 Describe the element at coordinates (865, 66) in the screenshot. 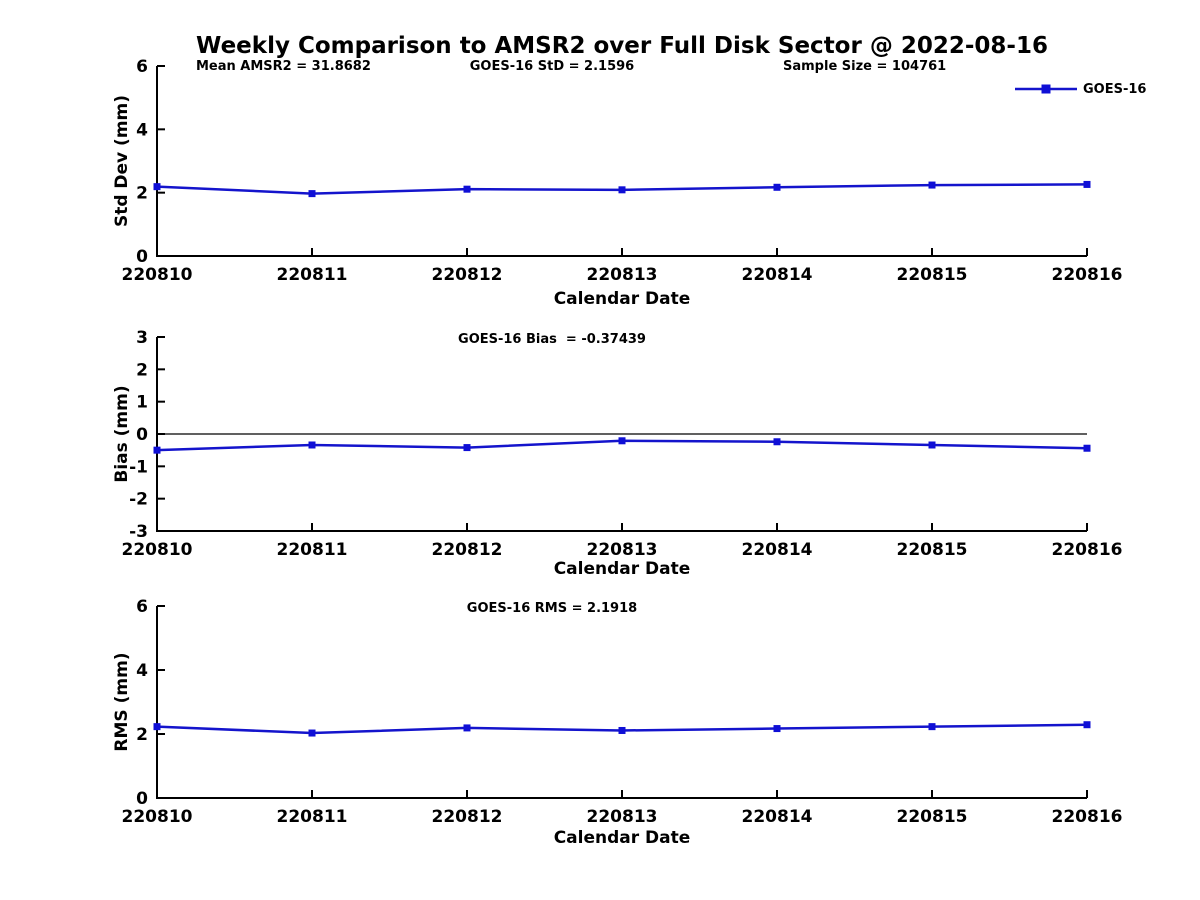

I see `annotation-sample-size: Sample Size = 104761` at that location.